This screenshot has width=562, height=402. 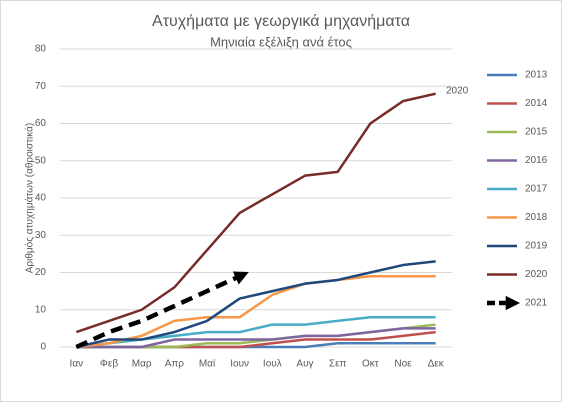 What do you see at coordinates (536, 132) in the screenshot?
I see `legend-label: 2015` at bounding box center [536, 132].